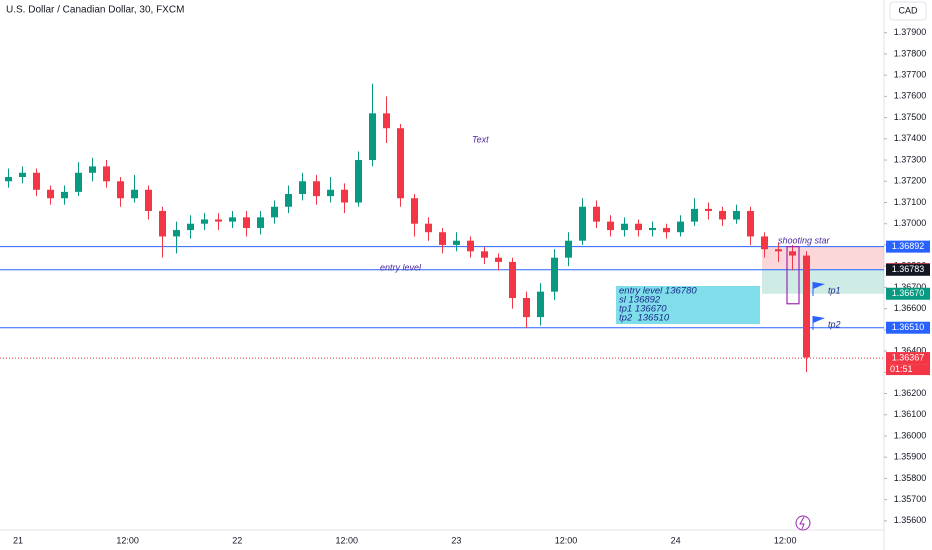 Image resolution: width=932 pixels, height=550 pixels. What do you see at coordinates (910, 138) in the screenshot?
I see `y-tick-label: 1.37400` at bounding box center [910, 138].